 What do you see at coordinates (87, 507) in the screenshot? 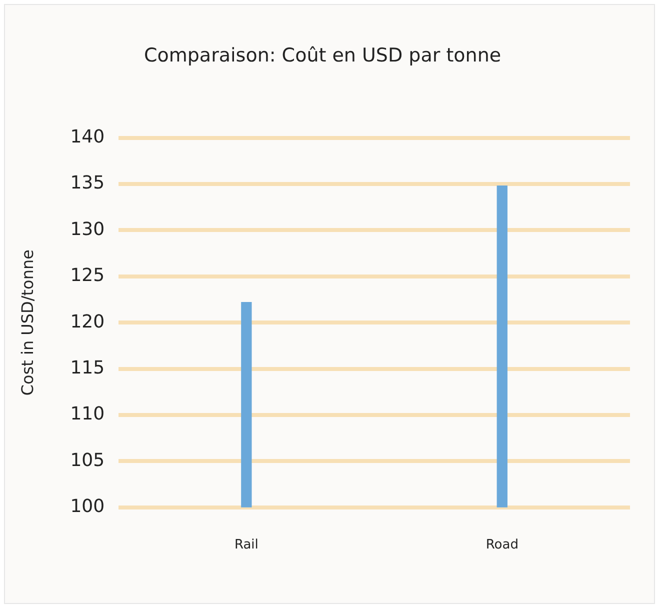
I see `y-tick-label: 100` at bounding box center [87, 507].